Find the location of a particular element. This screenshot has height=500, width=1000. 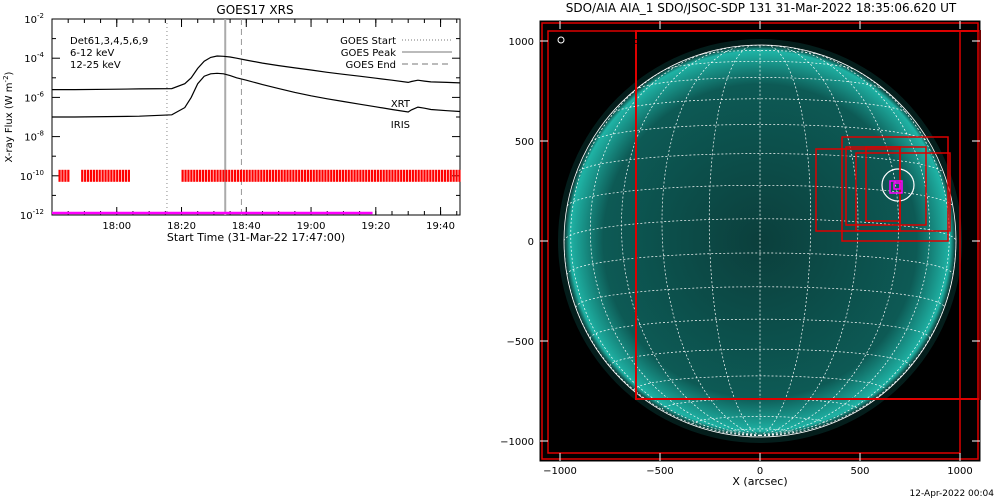

goes-y-tick-label: 10⁻⁴ is located at coordinates (34, 58).